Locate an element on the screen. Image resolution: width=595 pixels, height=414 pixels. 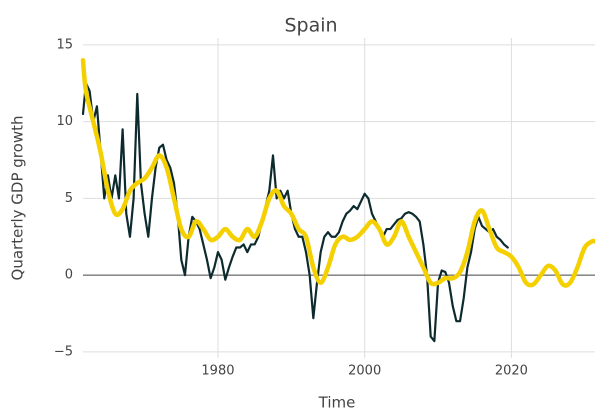
x-tick-label: 2000 is located at coordinates (364, 371).